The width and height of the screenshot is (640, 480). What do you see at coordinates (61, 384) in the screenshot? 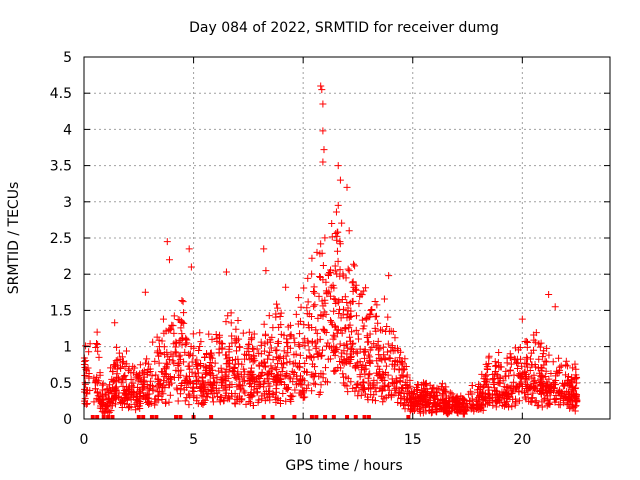
I see `y-tick-label: 0.5` at bounding box center [61, 384].